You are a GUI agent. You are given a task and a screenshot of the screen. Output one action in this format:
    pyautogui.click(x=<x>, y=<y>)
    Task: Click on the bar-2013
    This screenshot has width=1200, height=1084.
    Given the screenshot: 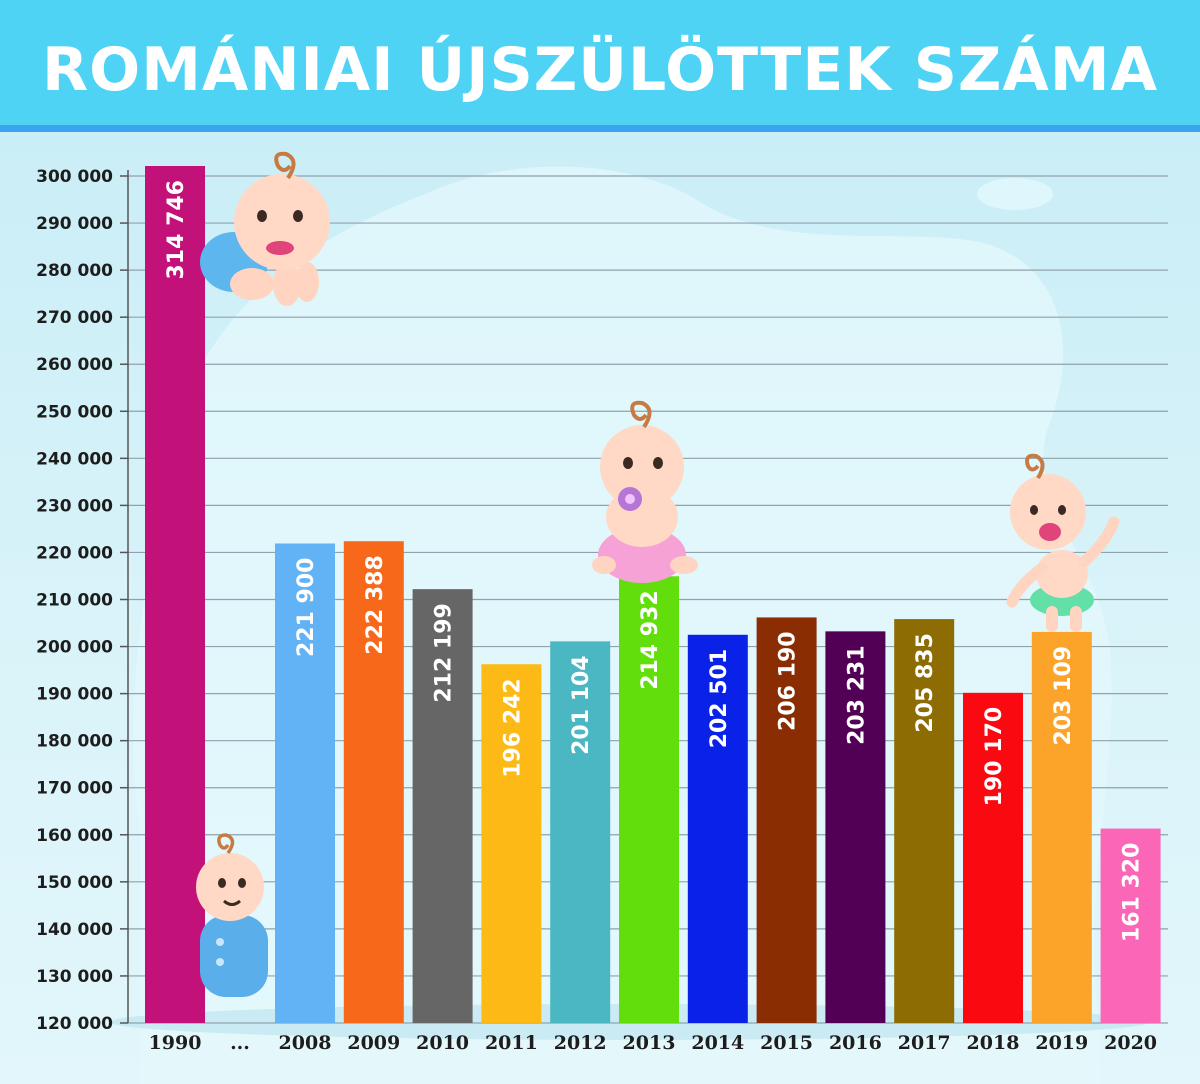 What is the action you would take?
    pyautogui.click(x=649, y=799)
    